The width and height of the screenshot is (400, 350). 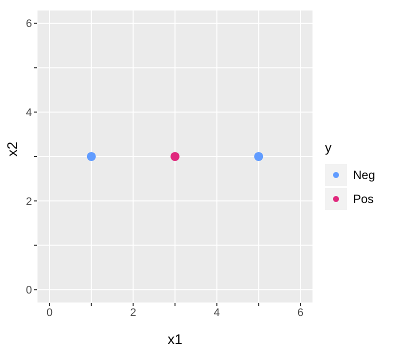 I want to click on x-tick-label: 4, so click(x=217, y=312).